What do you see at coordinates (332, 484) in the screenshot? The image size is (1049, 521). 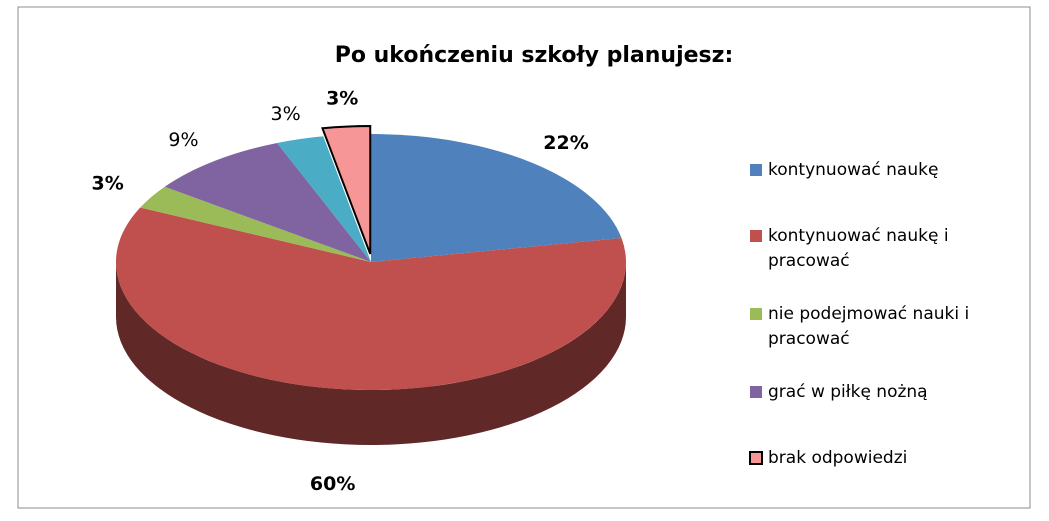 I see `data-label: 60%` at bounding box center [332, 484].